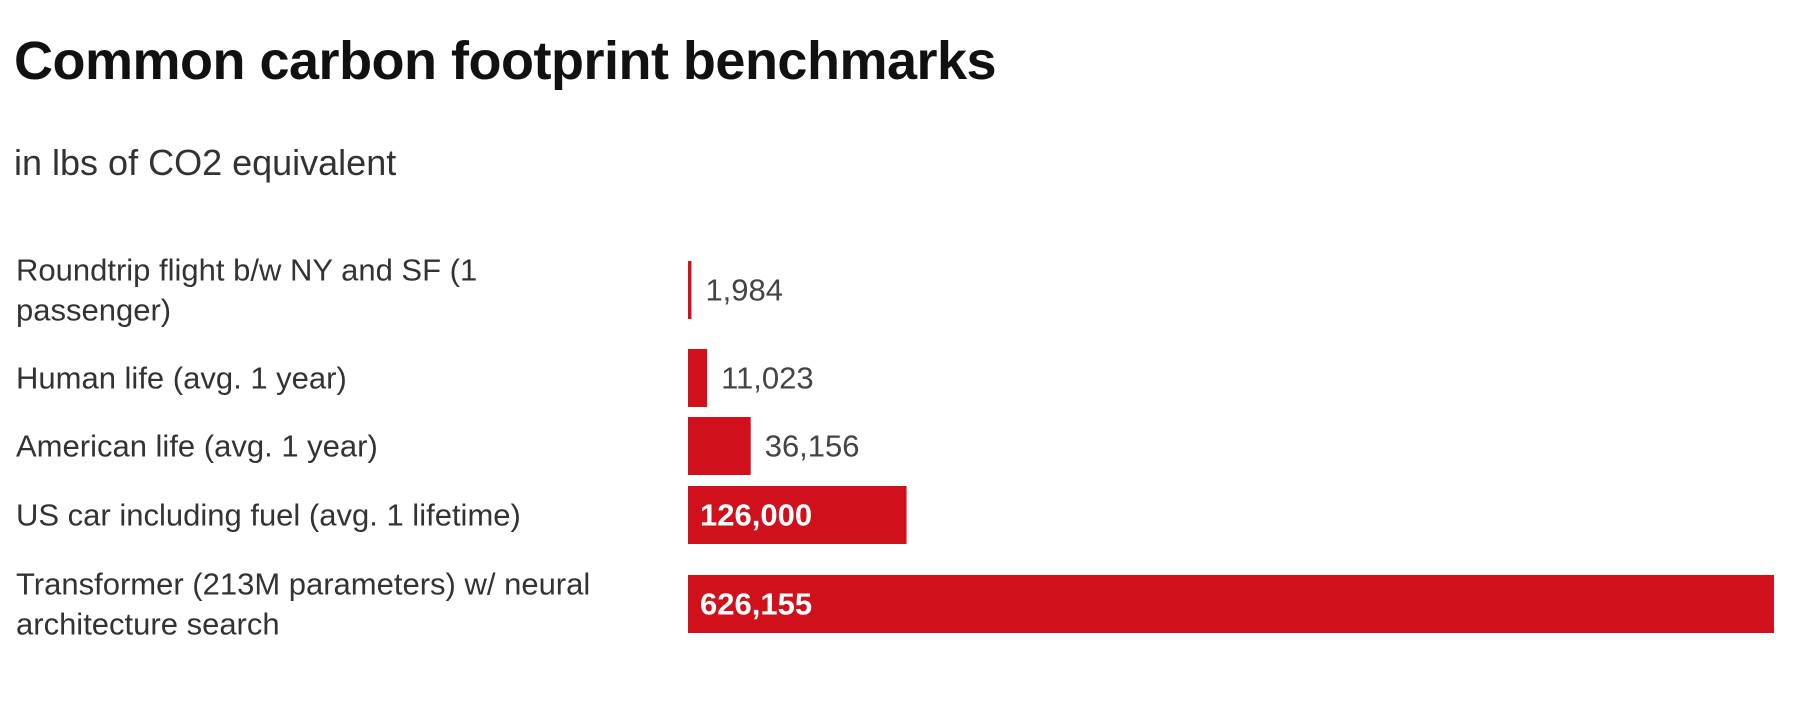 The width and height of the screenshot is (1804, 704). I want to click on value-label: 36,156, so click(812, 446).